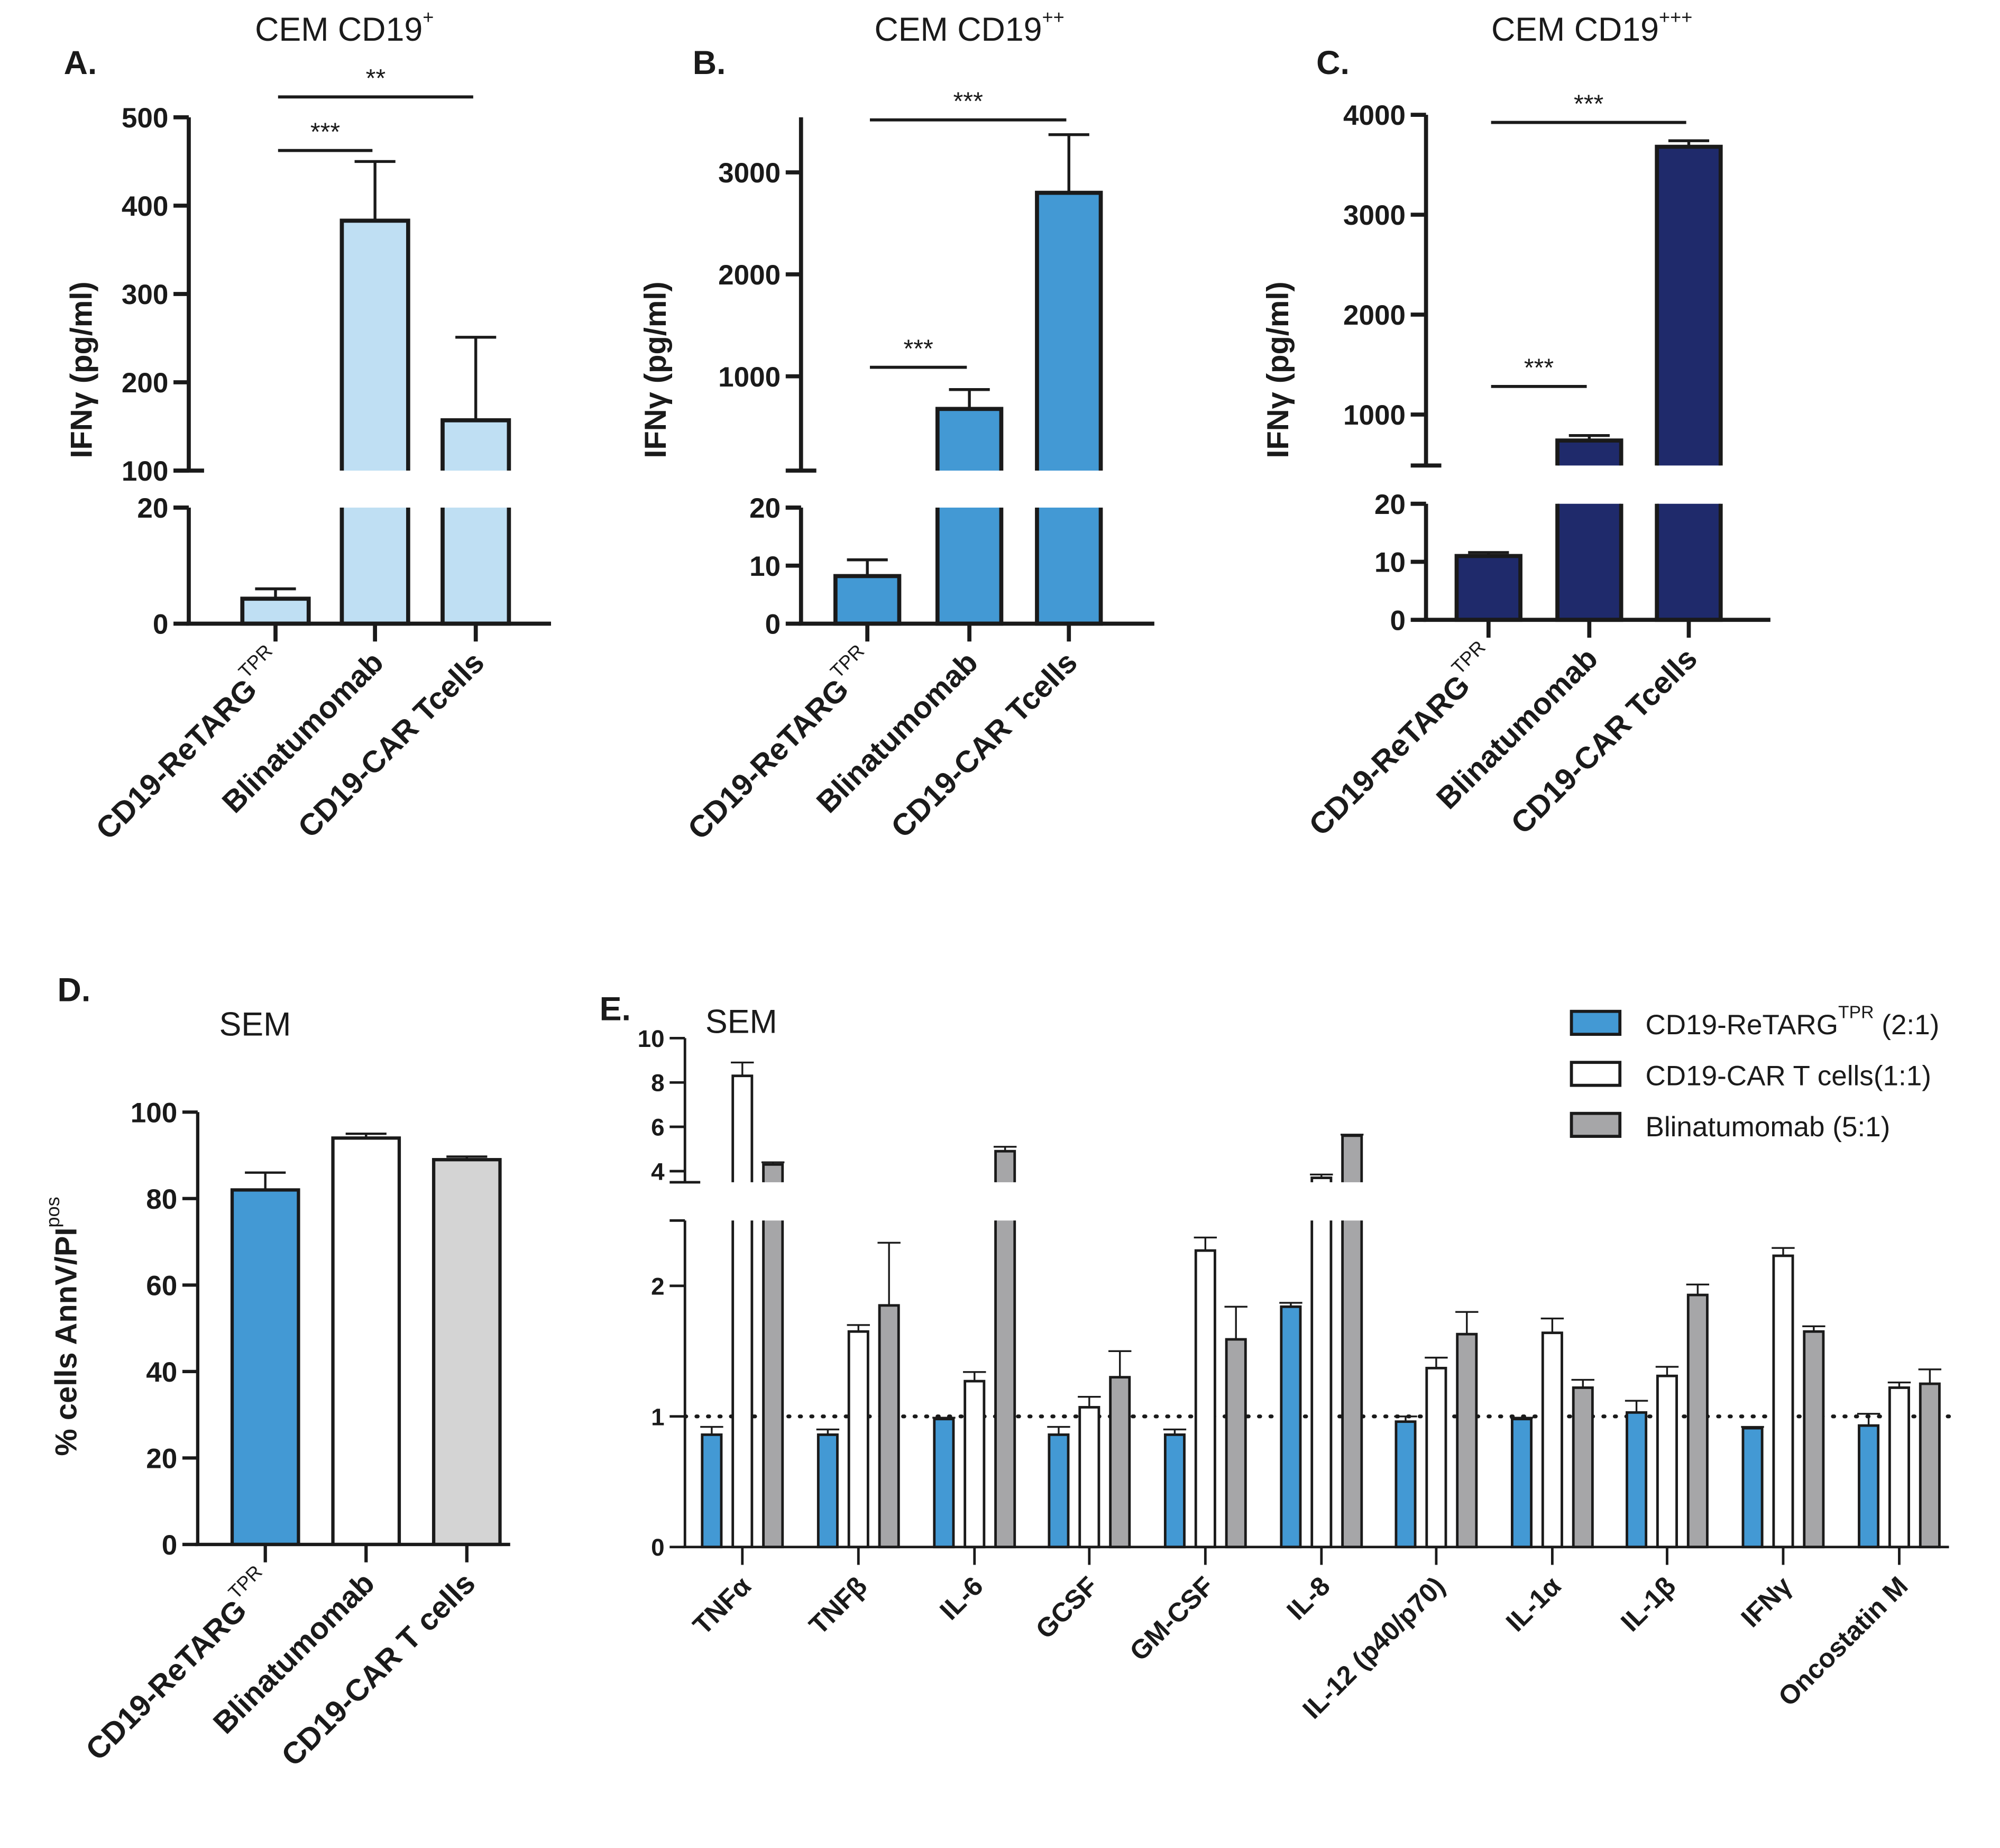 The image size is (2000, 1848). I want to click on panel-letter: E., so click(615, 1009).